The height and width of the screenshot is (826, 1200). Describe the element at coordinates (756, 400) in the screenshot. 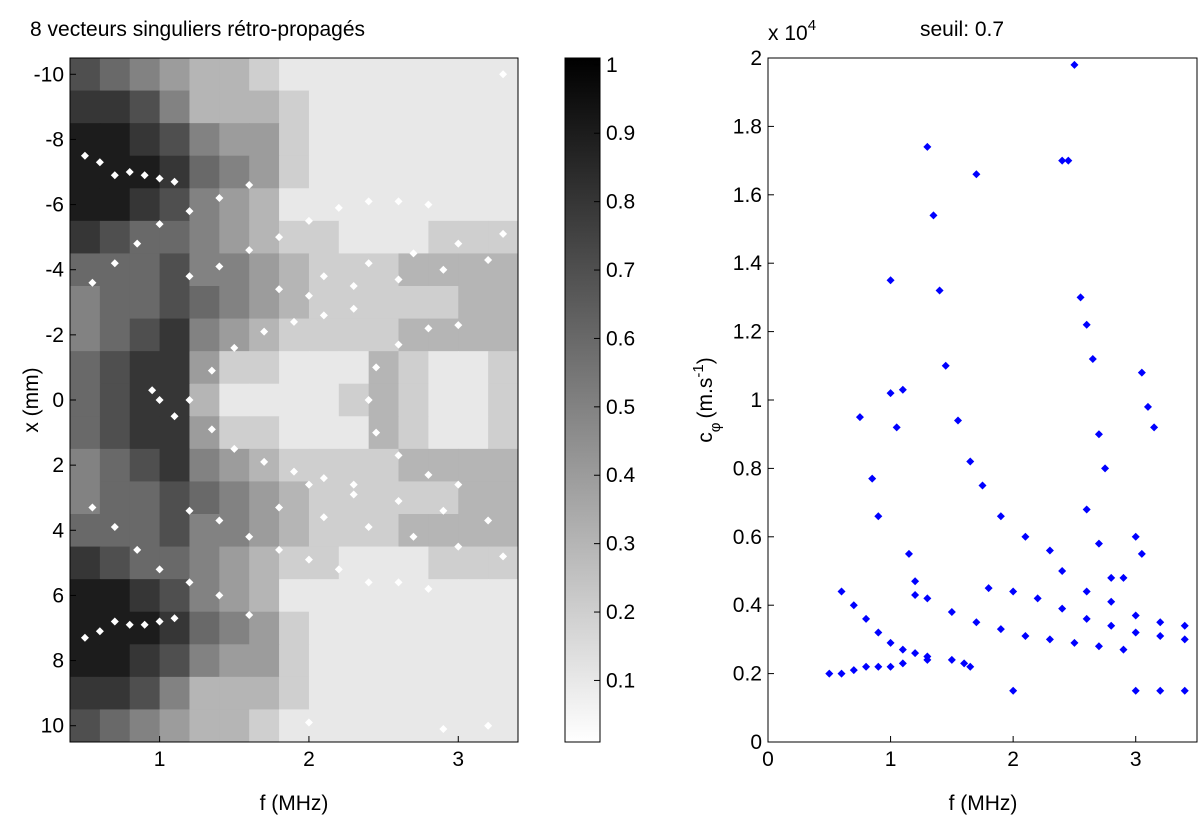

I see `y-tick-label: 1` at that location.